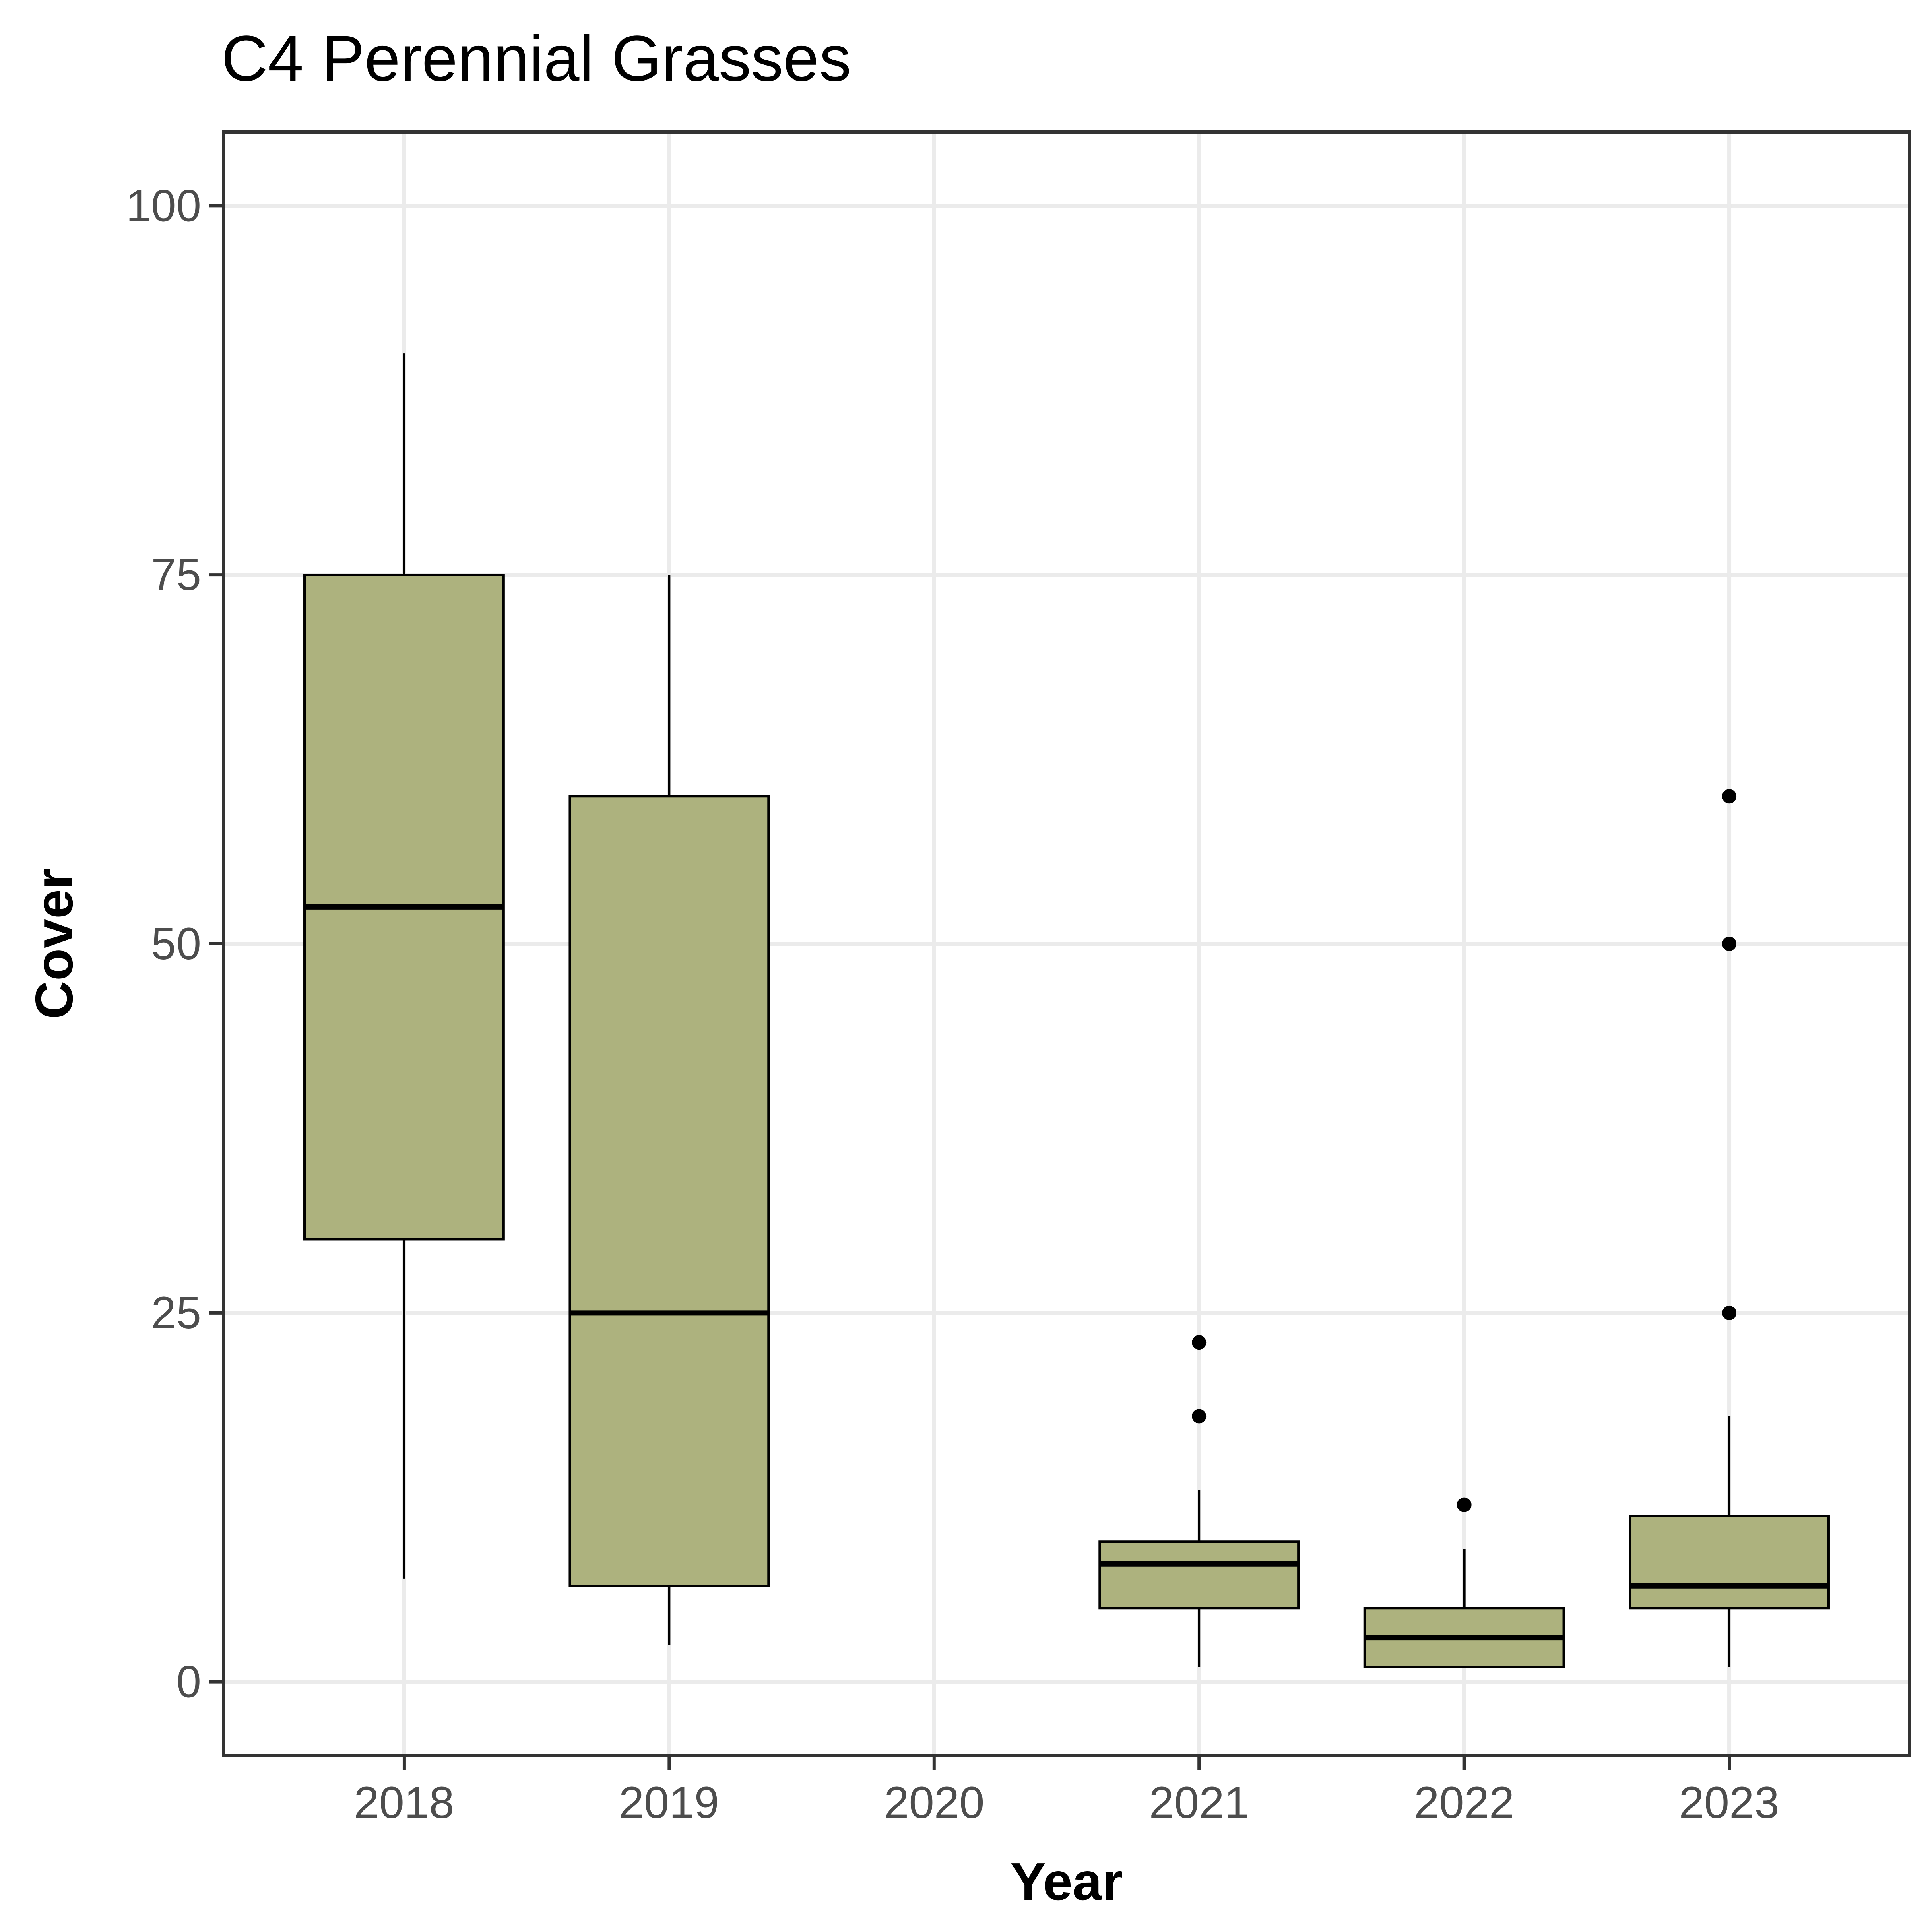 The image size is (1932, 1932). I want to click on y-tick-label: 0, so click(188, 1682).